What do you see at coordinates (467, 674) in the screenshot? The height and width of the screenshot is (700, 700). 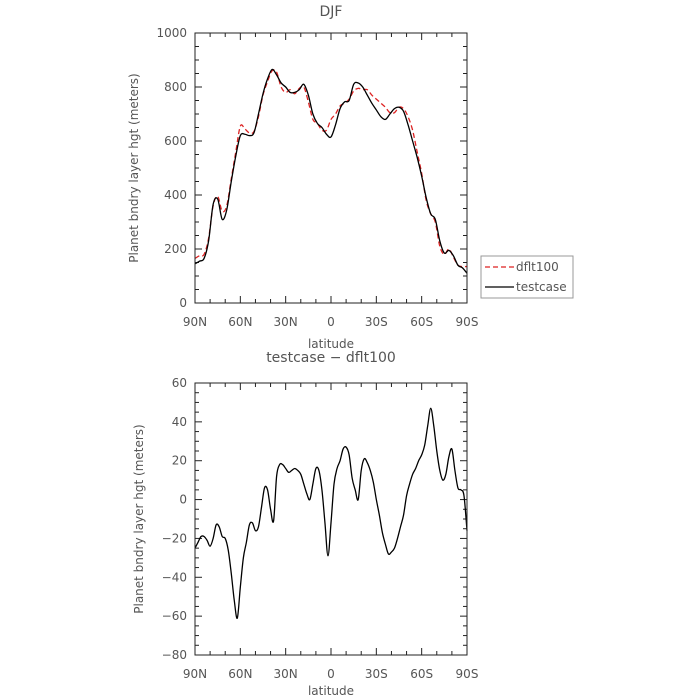 I see `bottom-x-tick-label: 90S` at bounding box center [467, 674].